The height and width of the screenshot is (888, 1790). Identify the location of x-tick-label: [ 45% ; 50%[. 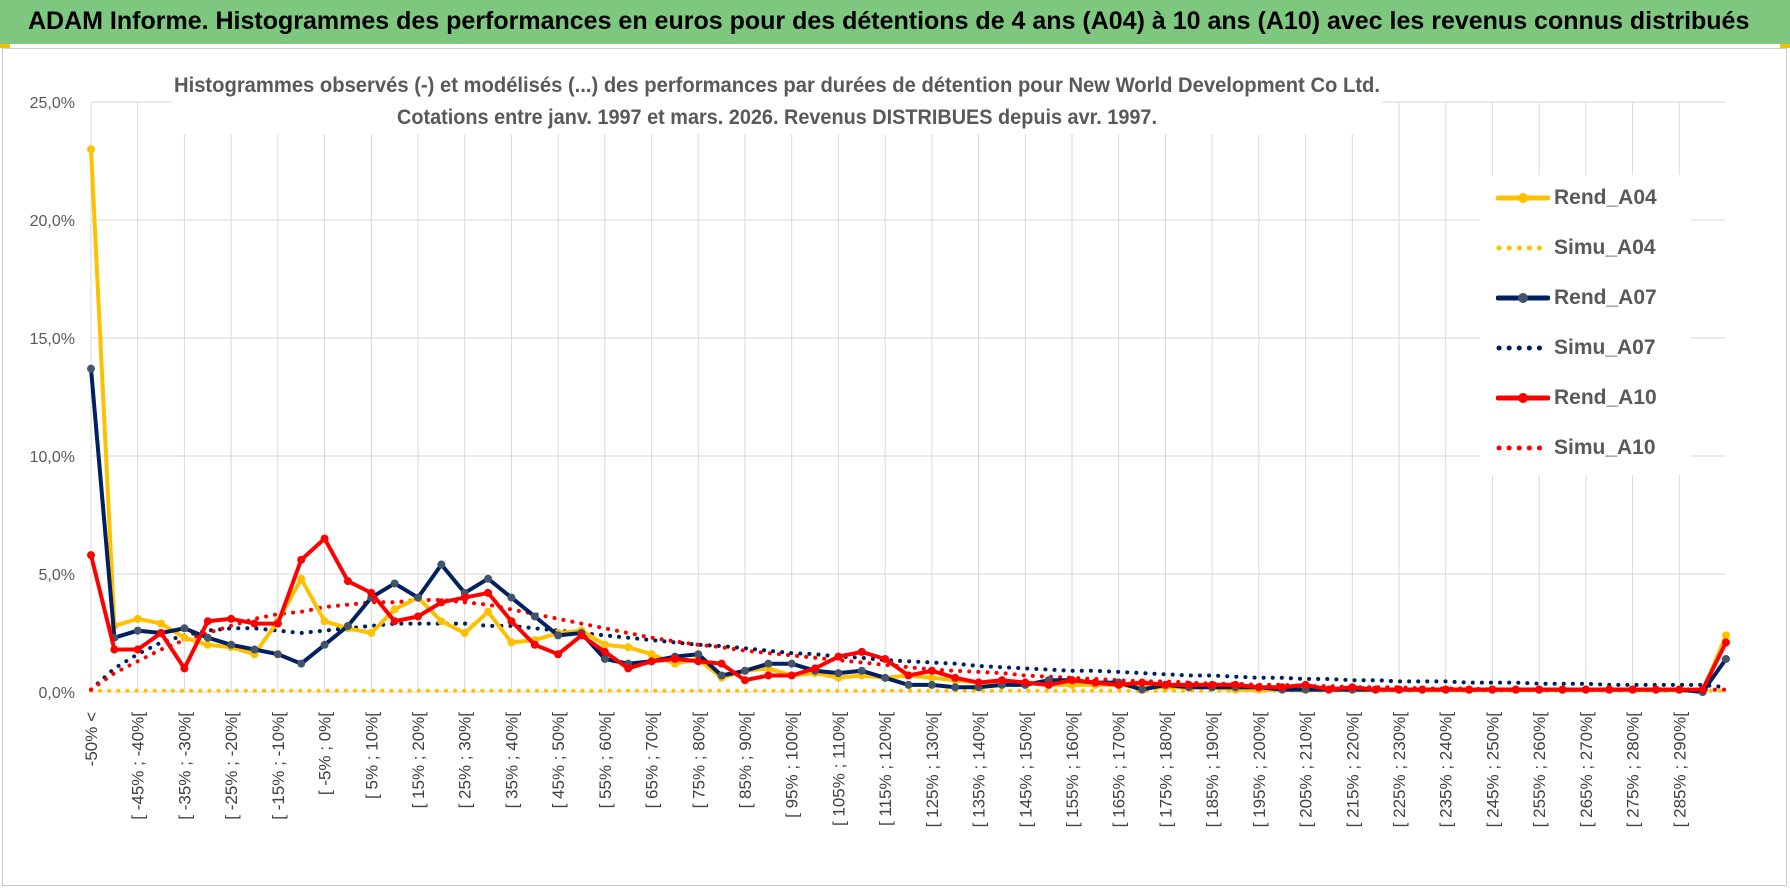
(558, 760).